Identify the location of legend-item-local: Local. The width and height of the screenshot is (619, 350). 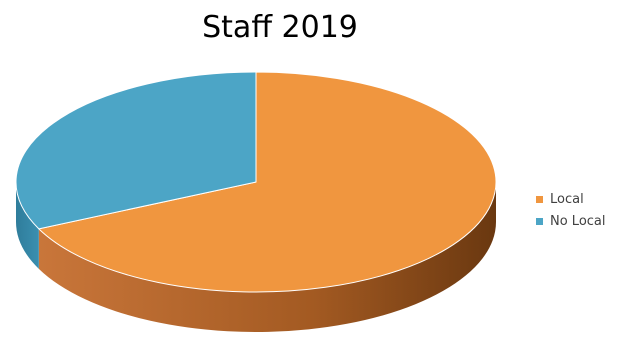
(571, 199).